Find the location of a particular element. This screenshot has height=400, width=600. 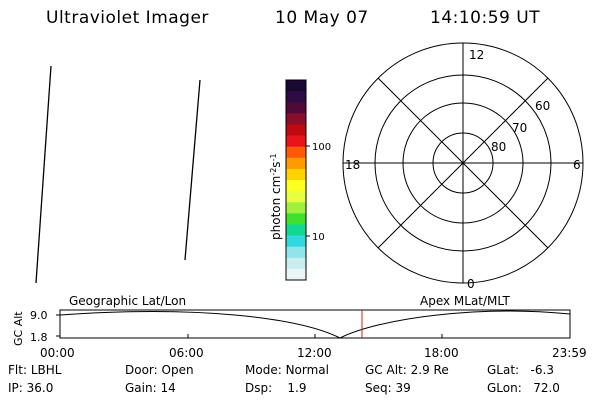

polar-label-12: 12 is located at coordinates (476, 55).